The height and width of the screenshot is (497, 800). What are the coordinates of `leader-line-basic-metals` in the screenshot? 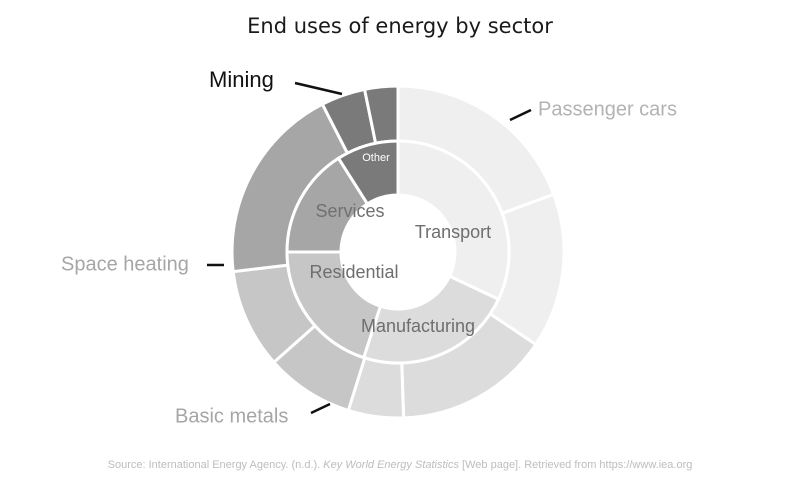 It's located at (320, 408).